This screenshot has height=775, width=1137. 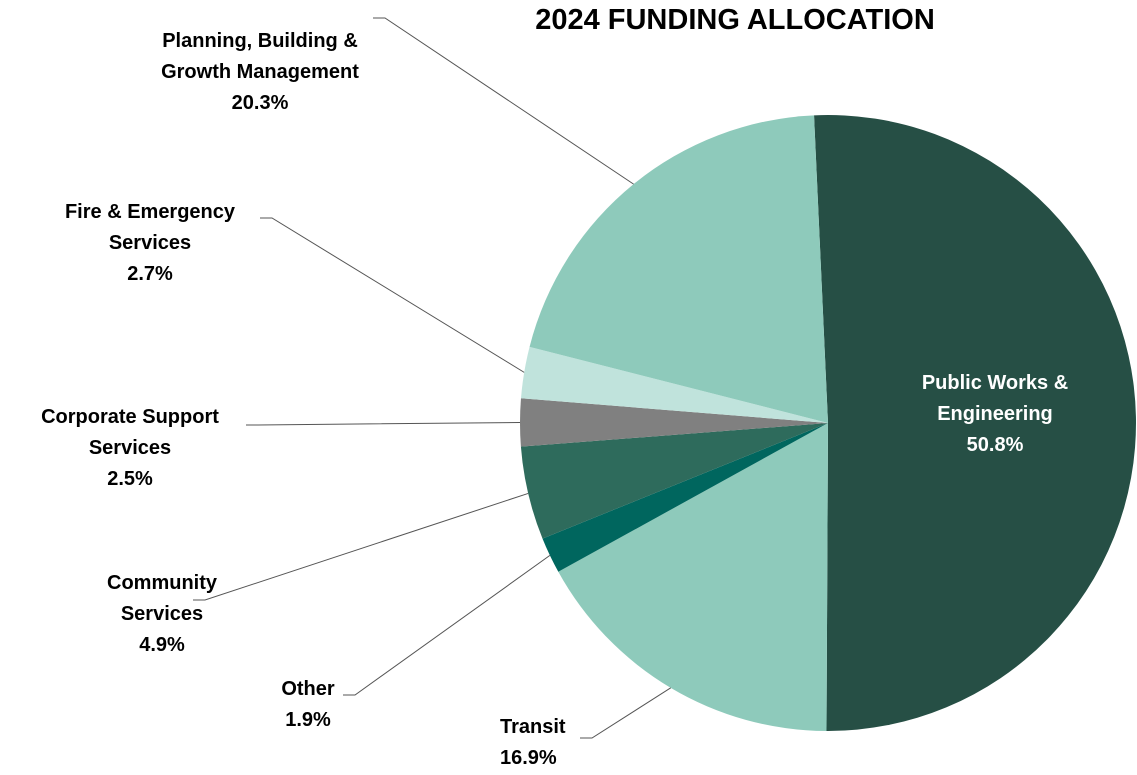 I want to click on slice-label: Fire & Emergency Services 2.7%, so click(x=150, y=243).